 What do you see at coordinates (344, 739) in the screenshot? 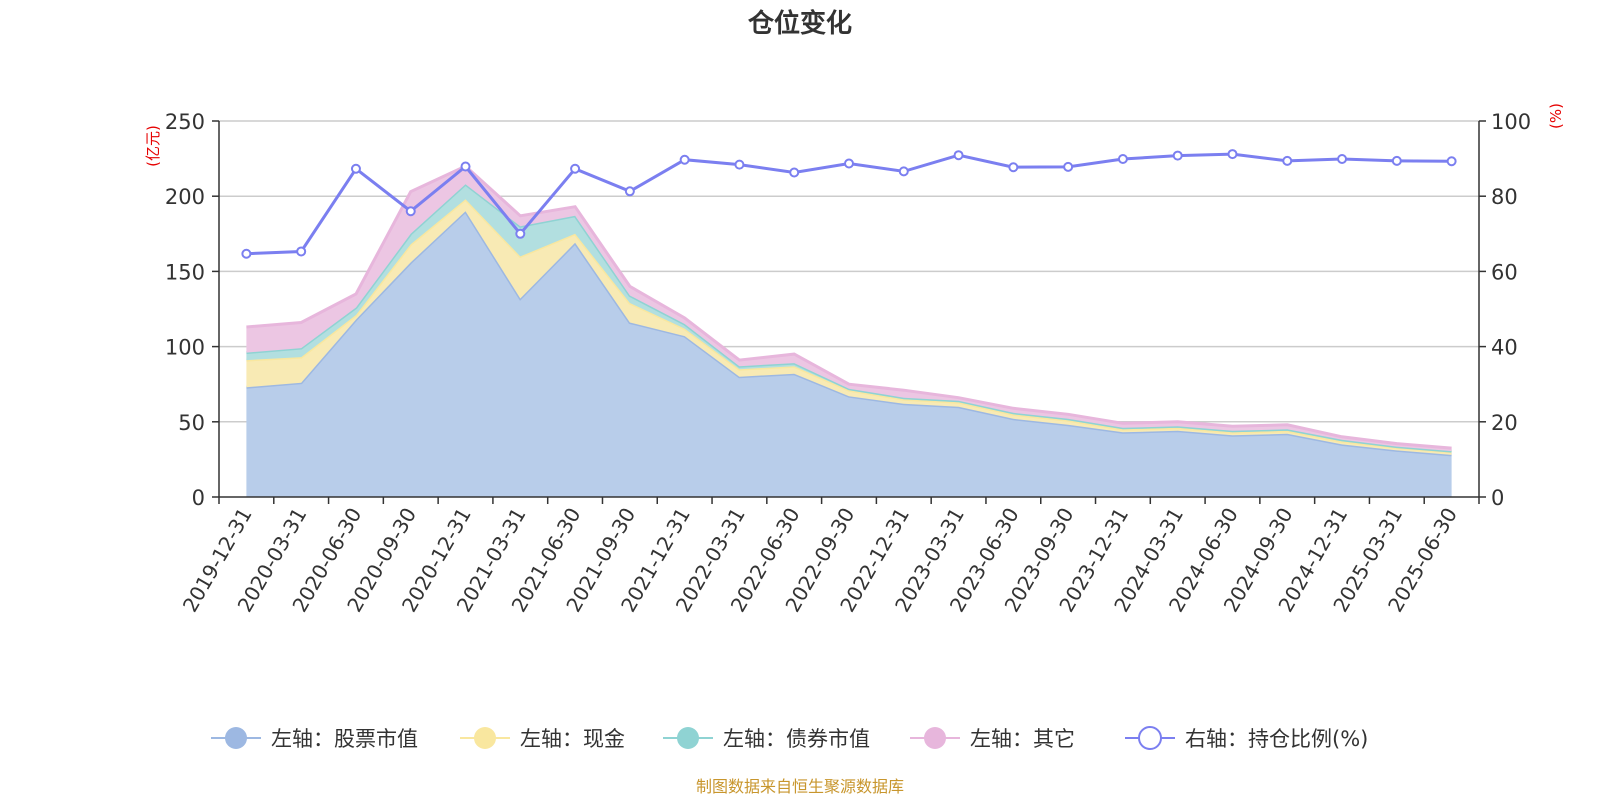
I see `legend-item-label: 左轴：股票市值` at bounding box center [344, 739].